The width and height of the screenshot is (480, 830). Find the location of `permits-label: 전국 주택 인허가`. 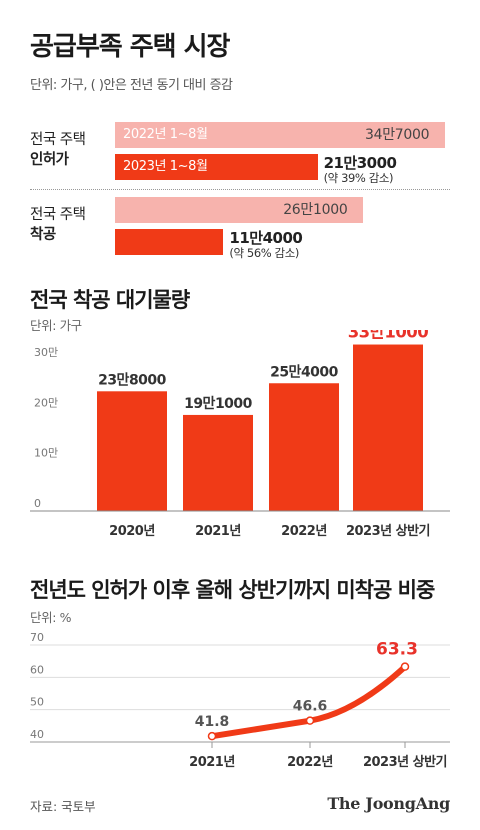

permits-label: 전국 주택 인허가 is located at coordinates (58, 150).